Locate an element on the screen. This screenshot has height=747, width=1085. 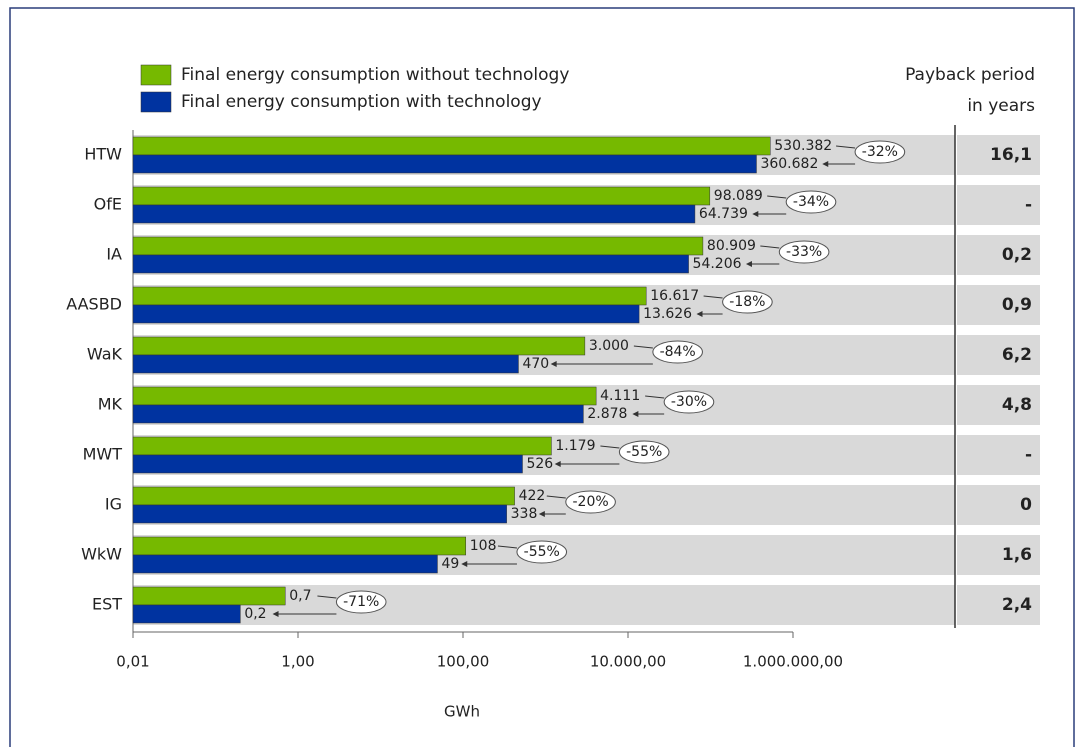
data-label: 64.739 is located at coordinates (723, 214).